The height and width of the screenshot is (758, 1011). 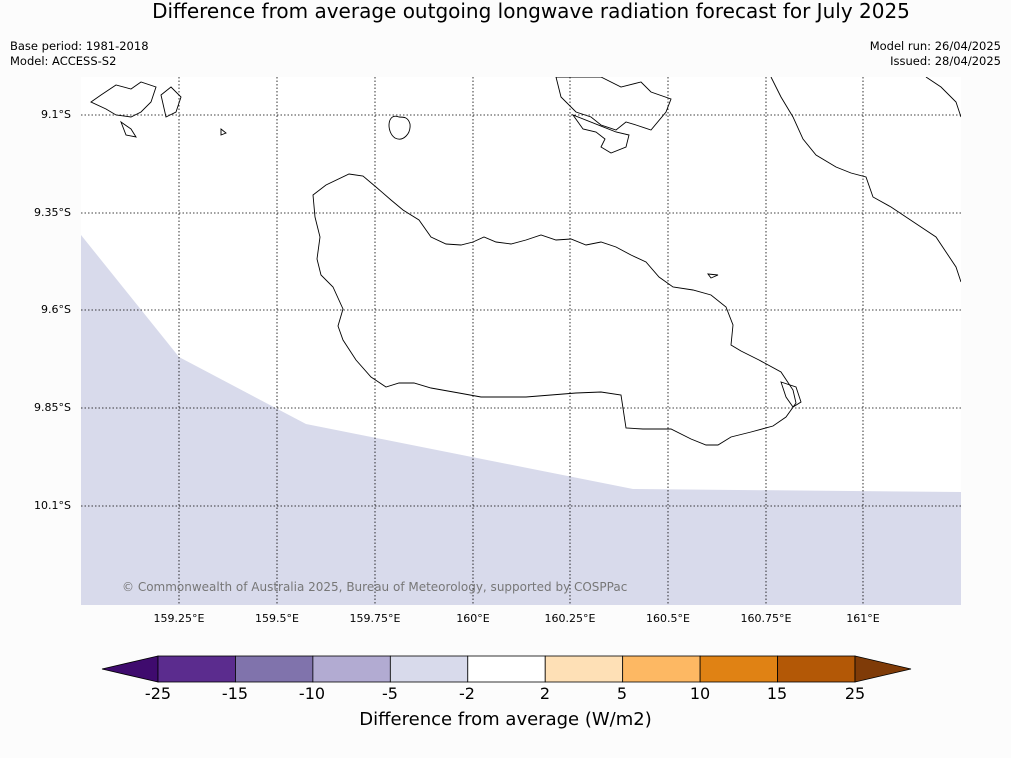 I want to click on colorbar-tick: 10, so click(x=700, y=693).